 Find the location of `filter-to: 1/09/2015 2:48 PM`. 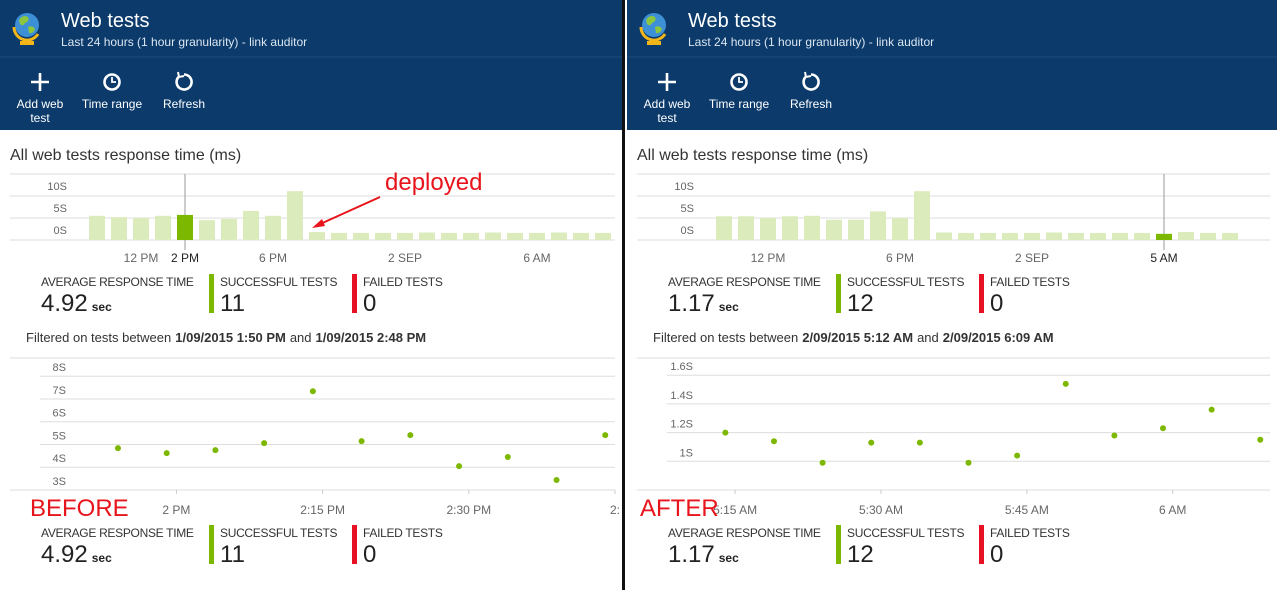

filter-to: 1/09/2015 2:48 PM is located at coordinates (371, 337).